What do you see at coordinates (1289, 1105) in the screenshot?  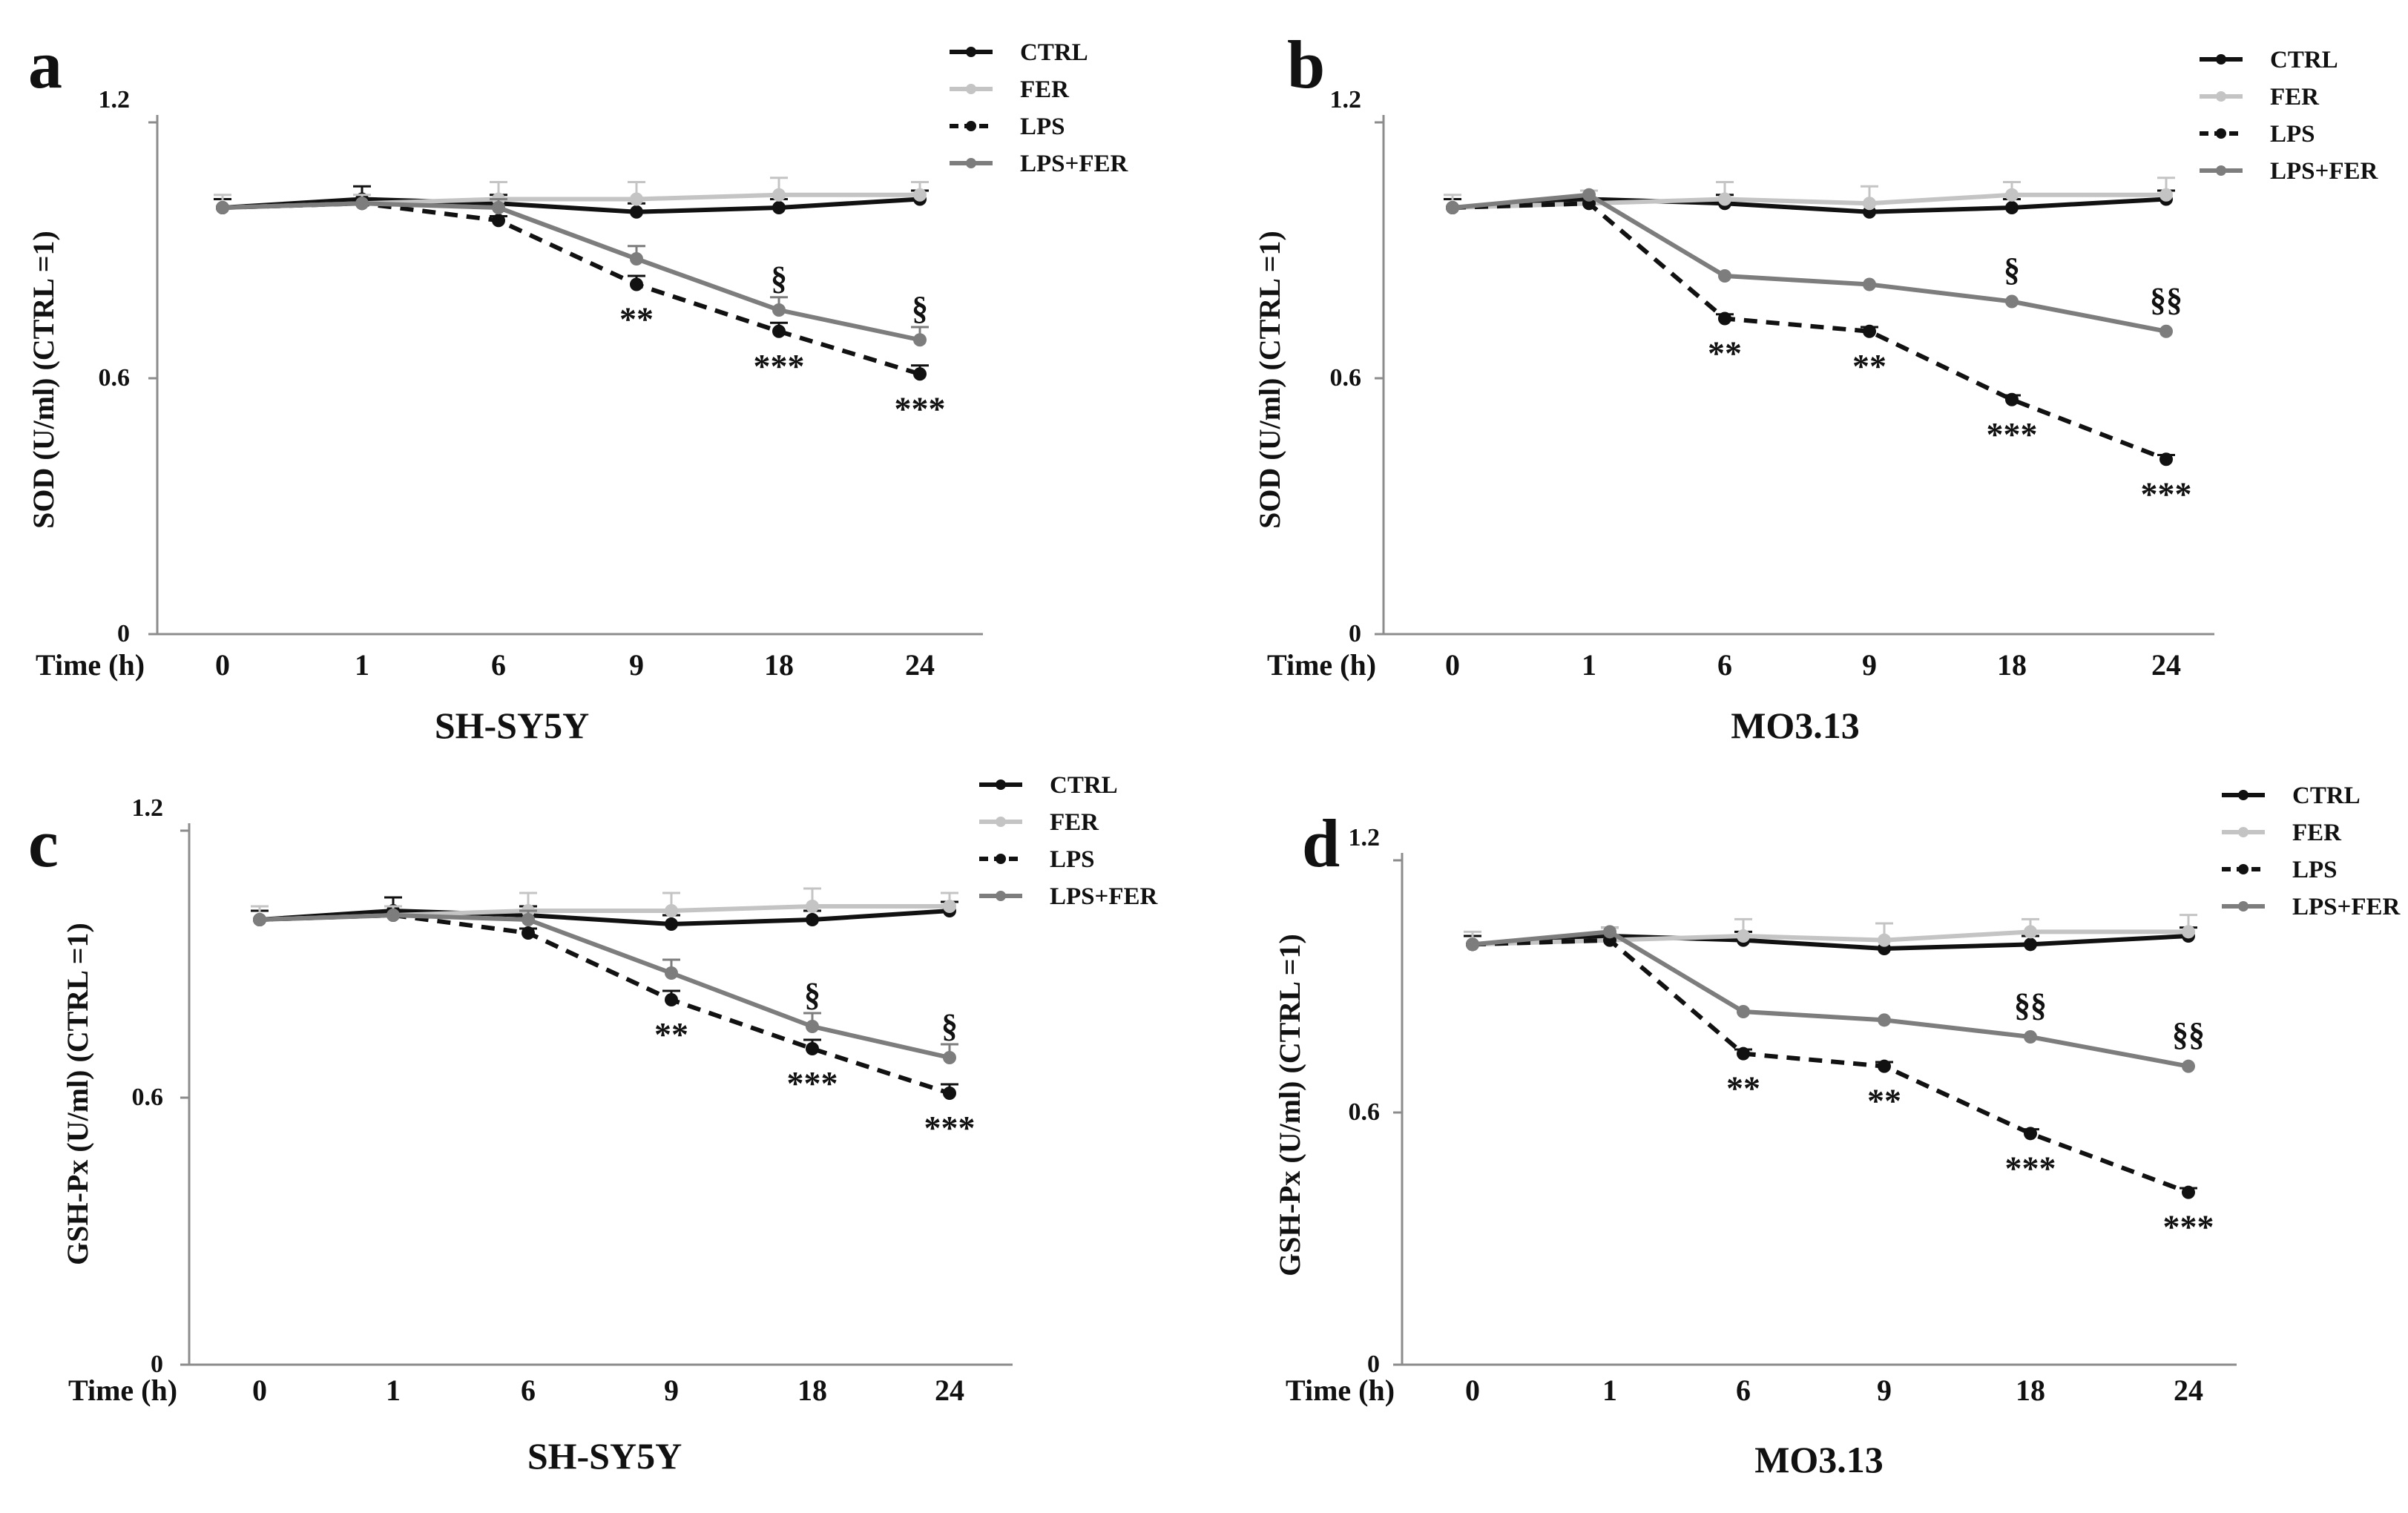 I see `y-axis-label: GSH-Px (U/ml) (CTRL =1)` at bounding box center [1289, 1105].